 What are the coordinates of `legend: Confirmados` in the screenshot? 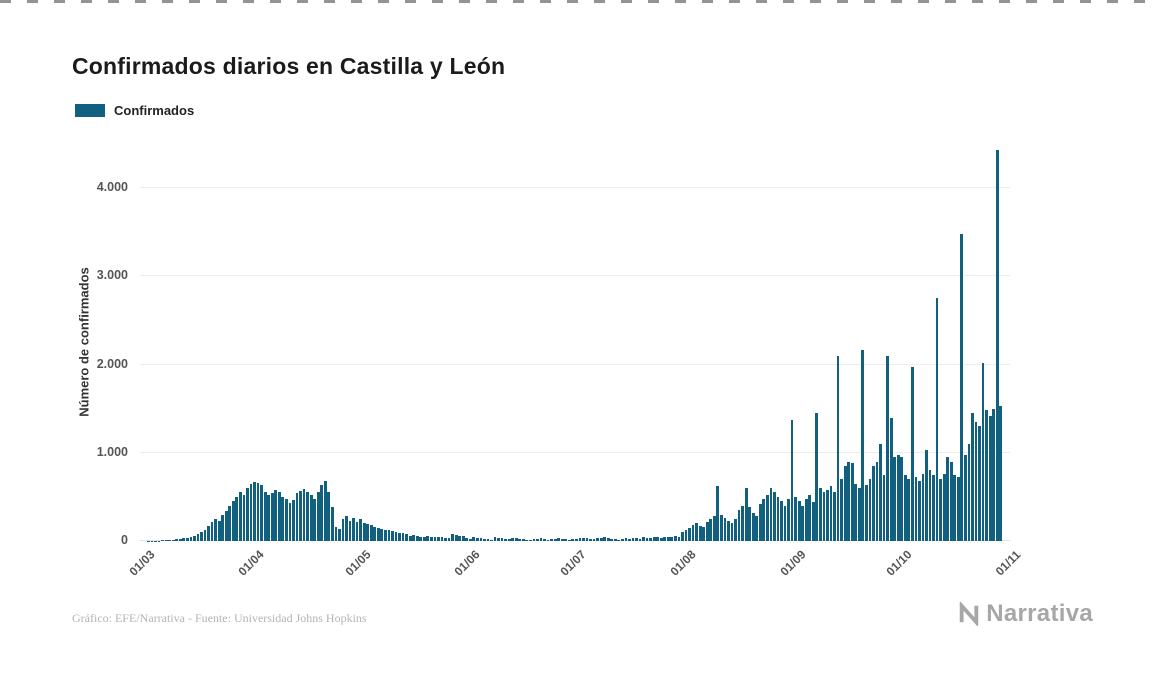 It's located at (134, 110).